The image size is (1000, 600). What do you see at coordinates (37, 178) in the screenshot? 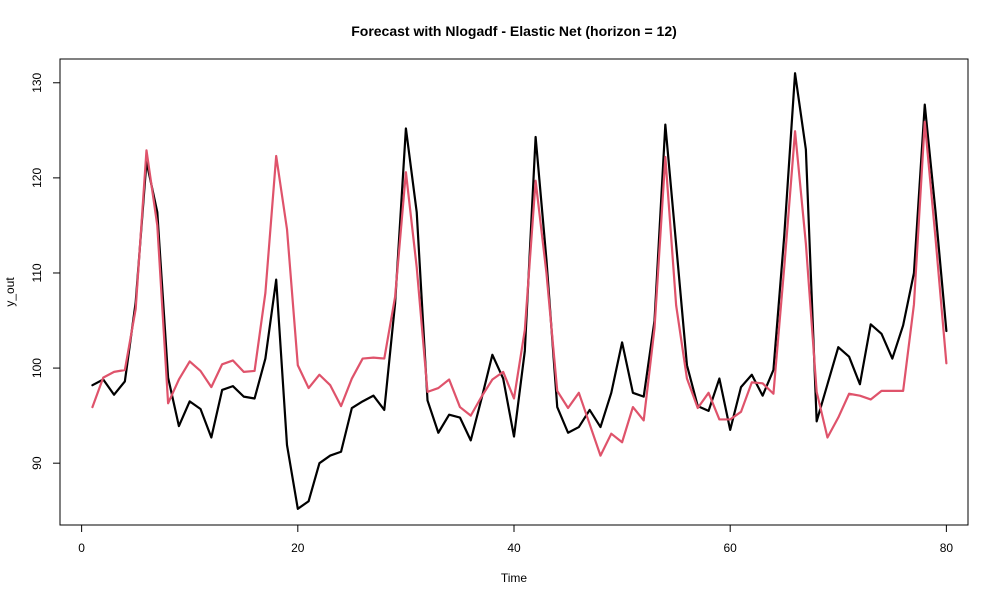
I see `y-tick-label: 120` at bounding box center [37, 178].